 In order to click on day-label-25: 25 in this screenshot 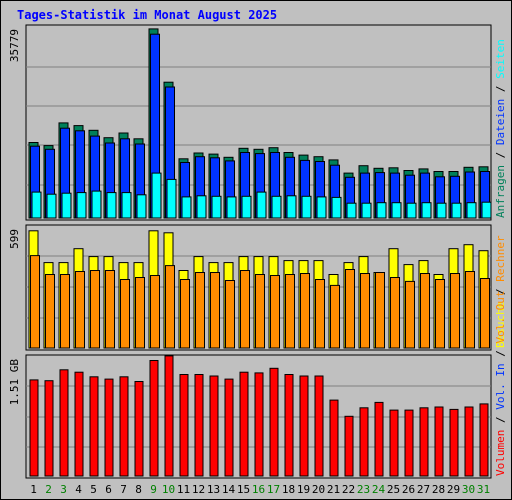, I will do `click(393, 489)`.